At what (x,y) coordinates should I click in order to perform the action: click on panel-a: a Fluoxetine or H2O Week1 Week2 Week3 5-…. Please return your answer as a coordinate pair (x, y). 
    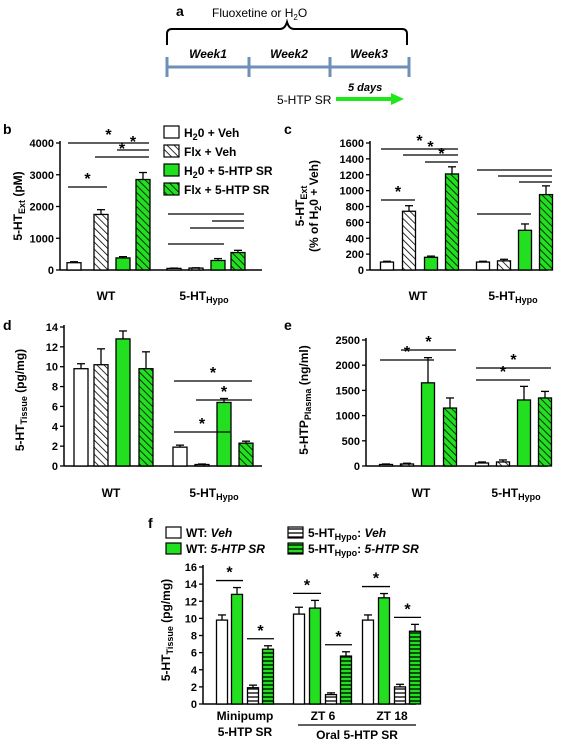
    Looking at the image, I should click on (288, 55).